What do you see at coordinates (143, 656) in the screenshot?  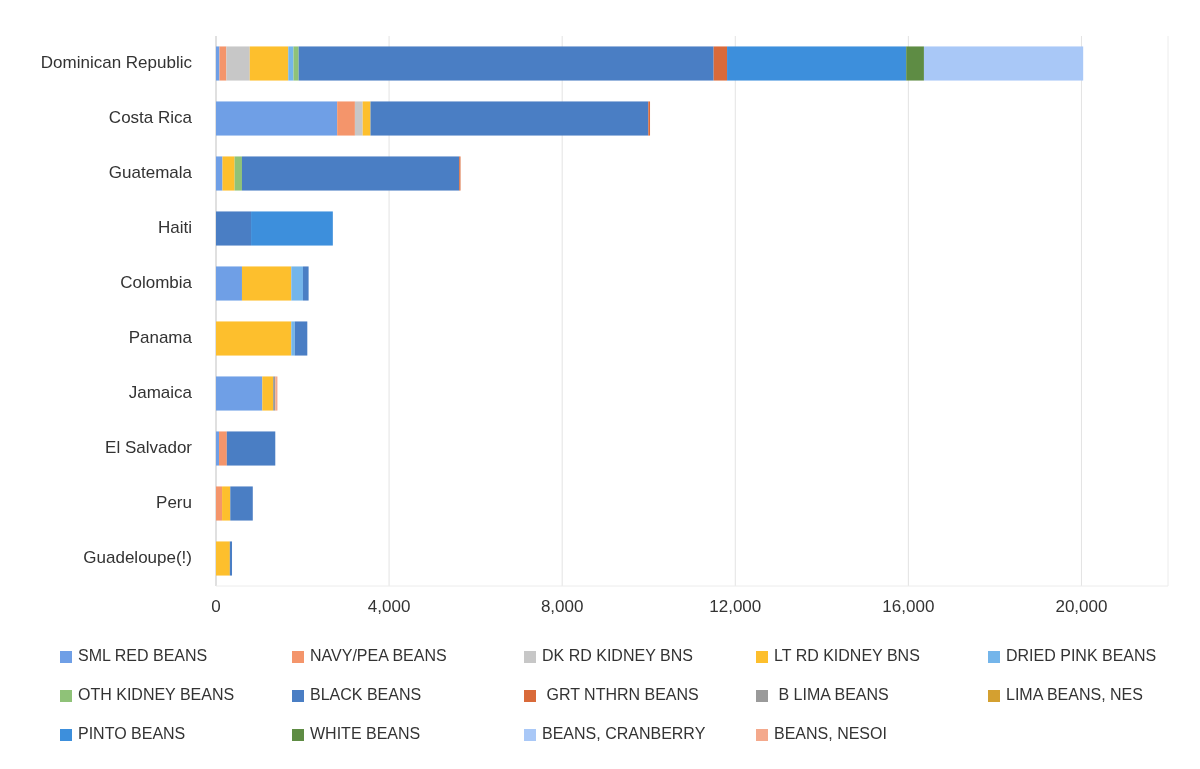 I see `legend-label: SML RED BEANS` at bounding box center [143, 656].